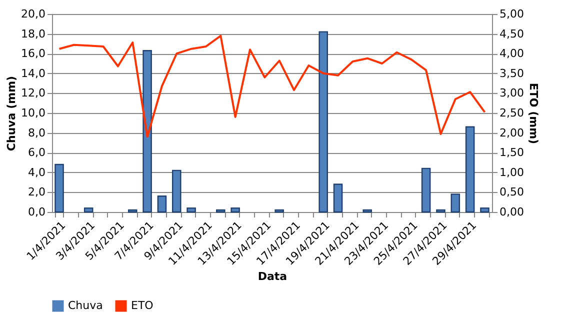  What do you see at coordinates (512, 192) in the screenshot?
I see `y2-tick-label: 0,50` at bounding box center [512, 192].